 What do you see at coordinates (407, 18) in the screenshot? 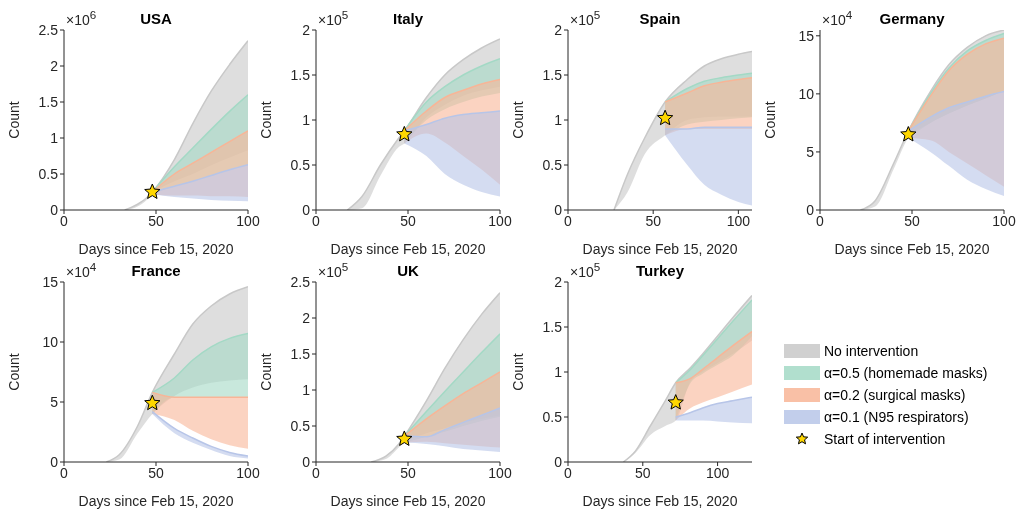
I see `chart-title: Italy` at bounding box center [407, 18].